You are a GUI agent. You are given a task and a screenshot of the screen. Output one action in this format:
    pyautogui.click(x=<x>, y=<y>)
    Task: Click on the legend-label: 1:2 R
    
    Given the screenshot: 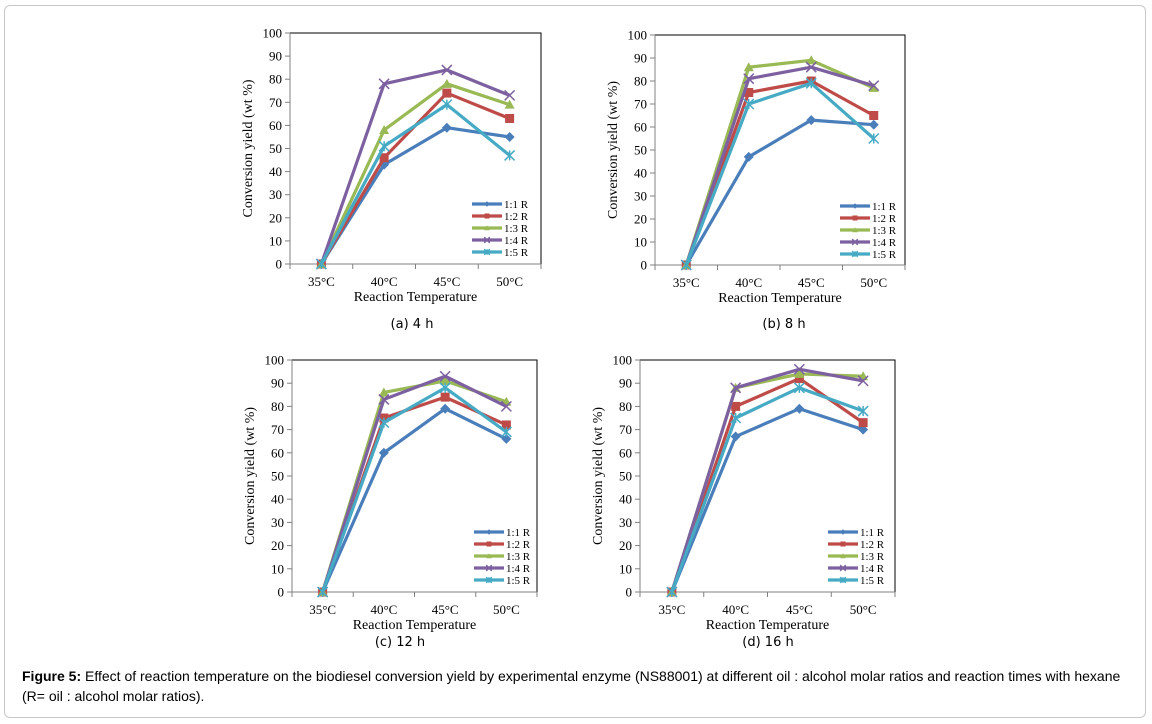 What is the action you would take?
    pyautogui.click(x=518, y=545)
    